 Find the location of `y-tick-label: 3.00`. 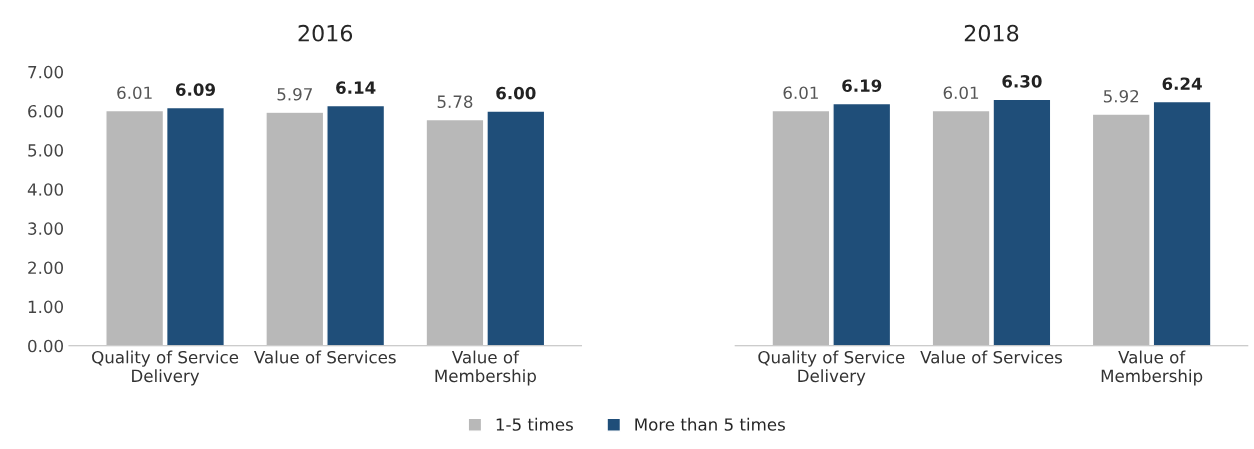

y-tick-label: 3.00 is located at coordinates (45, 228).